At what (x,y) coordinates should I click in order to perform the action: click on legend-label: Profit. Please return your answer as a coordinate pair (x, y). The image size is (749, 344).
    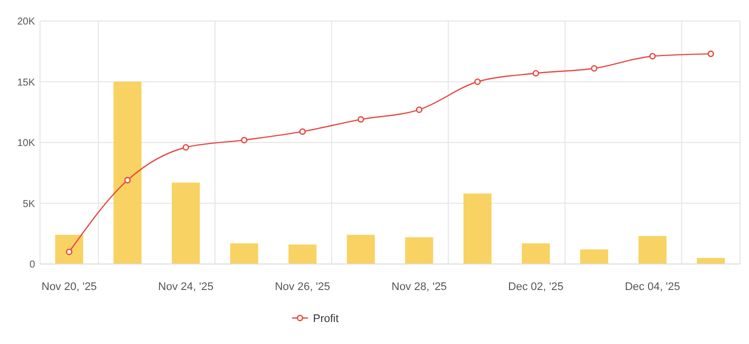
    Looking at the image, I should click on (326, 318).